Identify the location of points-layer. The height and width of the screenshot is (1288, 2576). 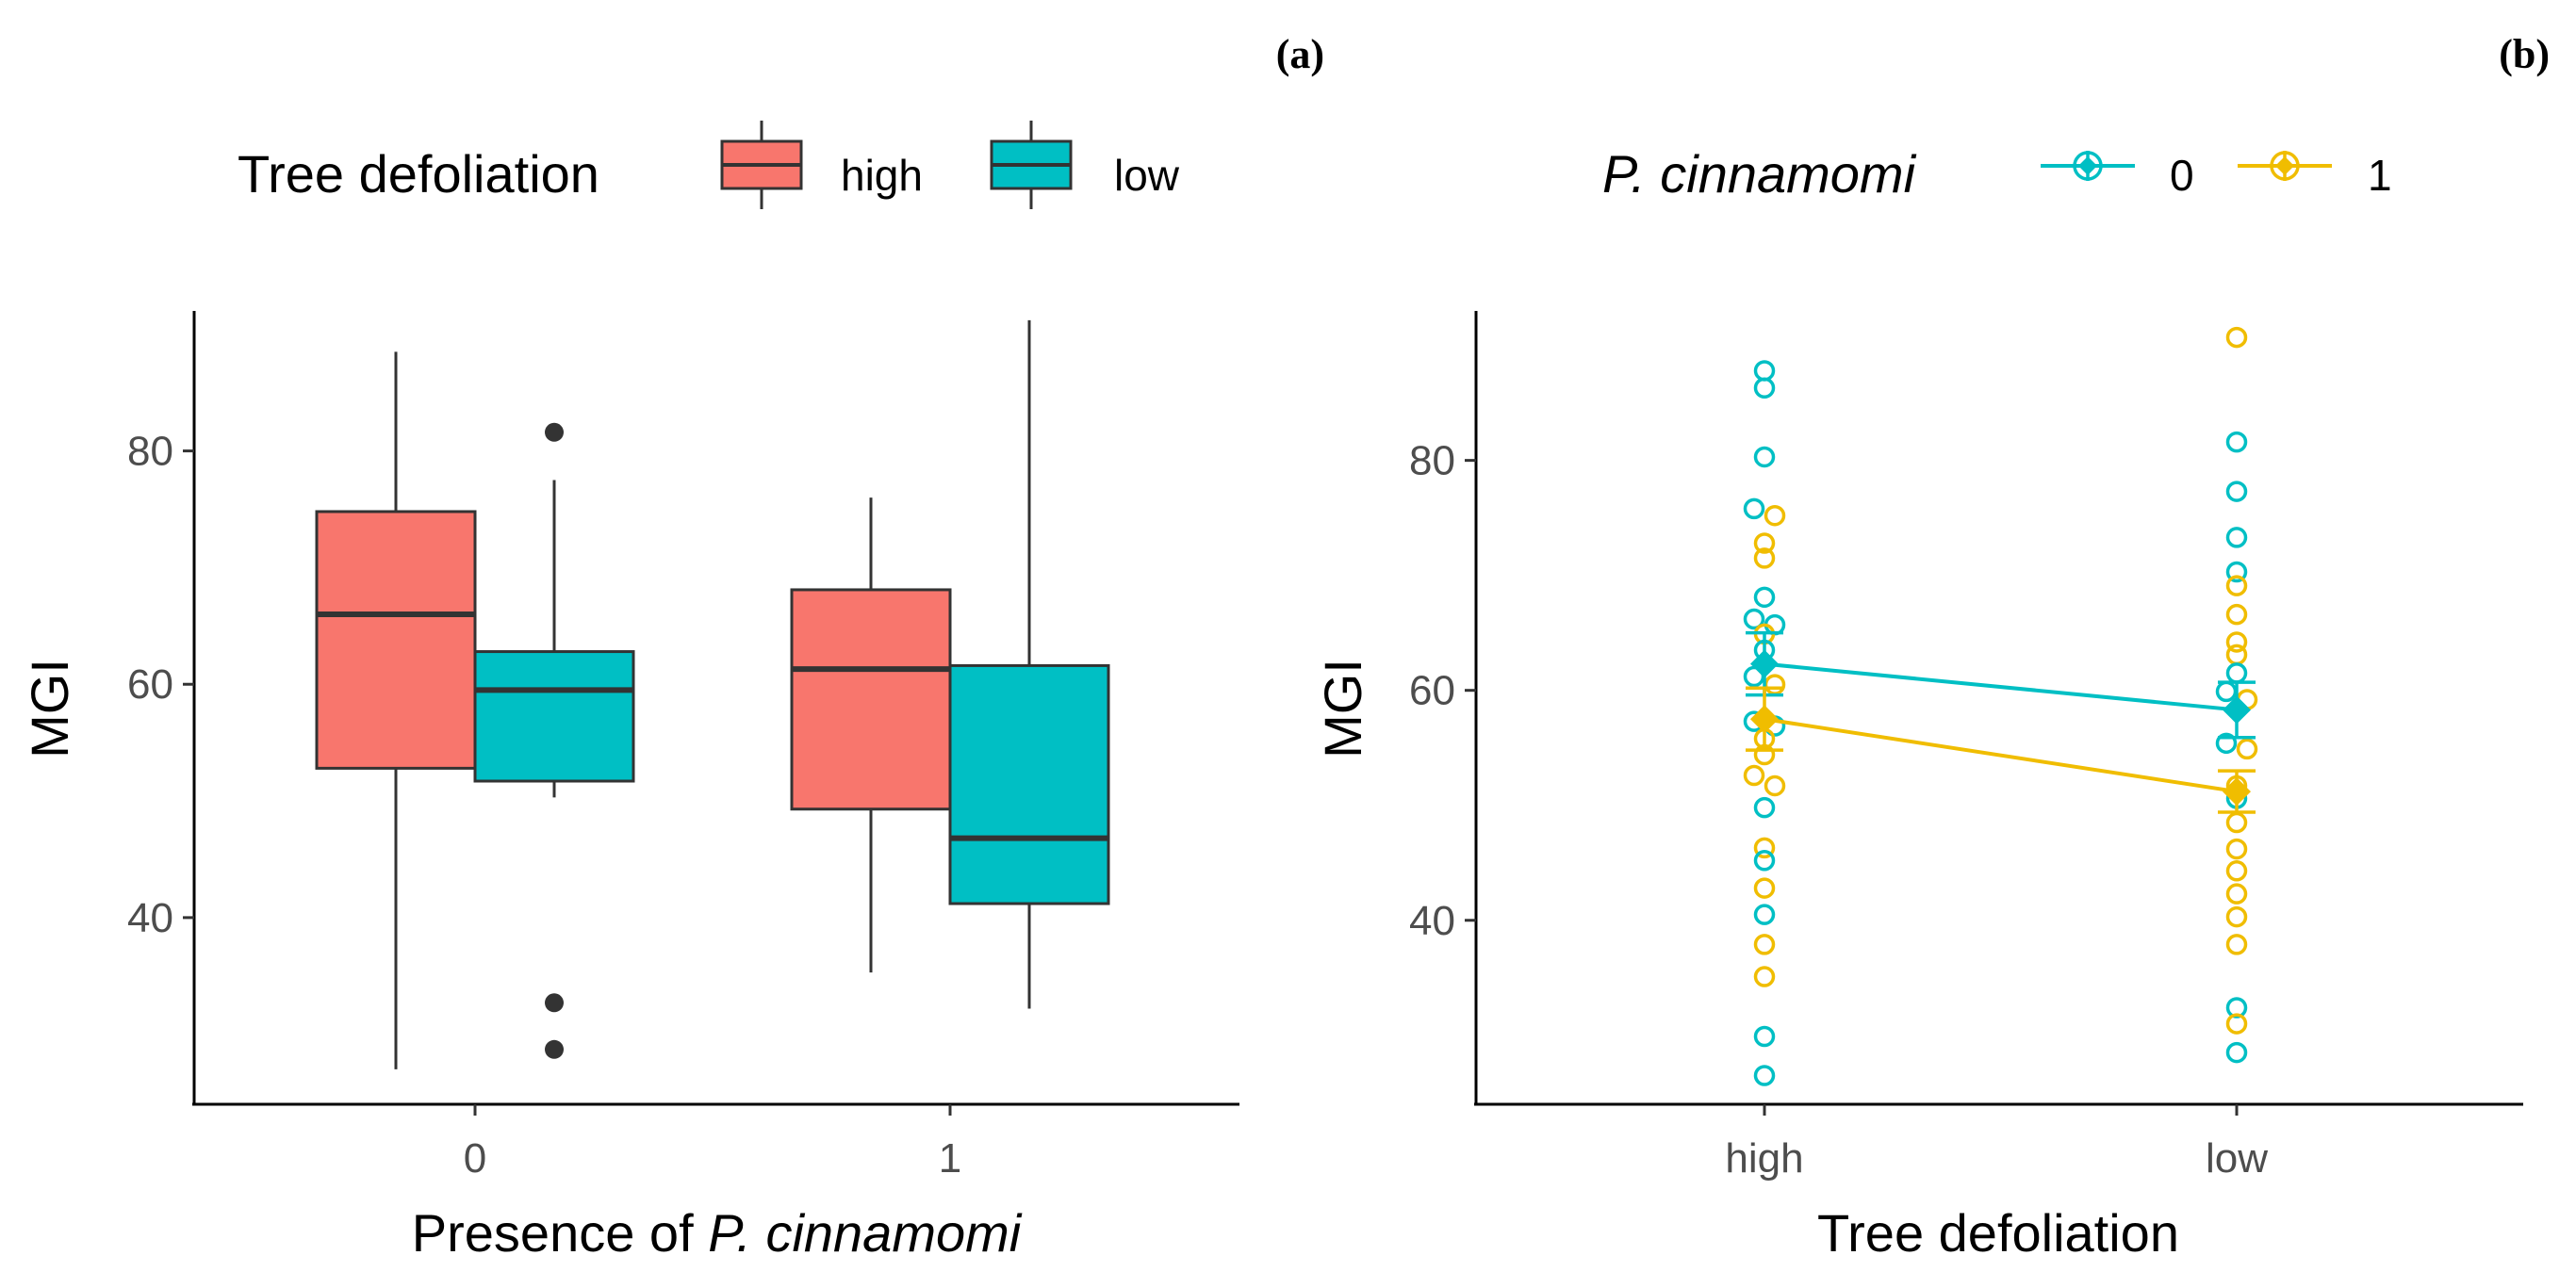
(2000, 706).